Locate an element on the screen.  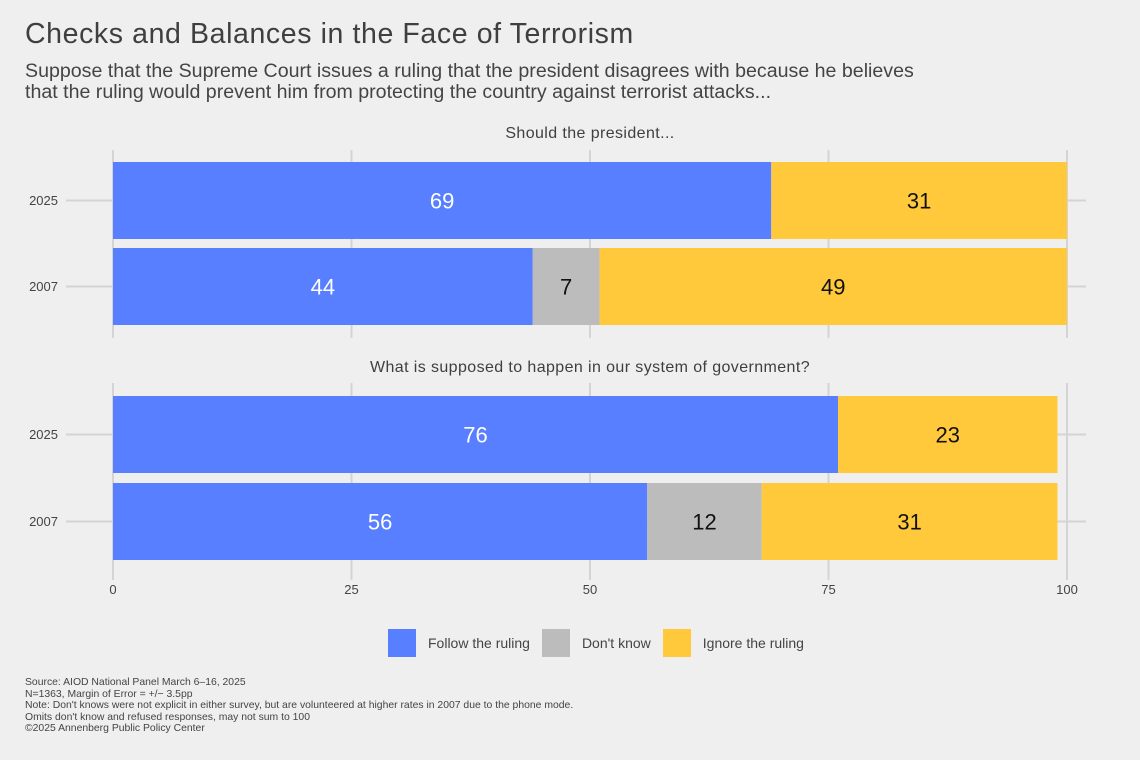
bar-value-label: 76 is located at coordinates (475, 435).